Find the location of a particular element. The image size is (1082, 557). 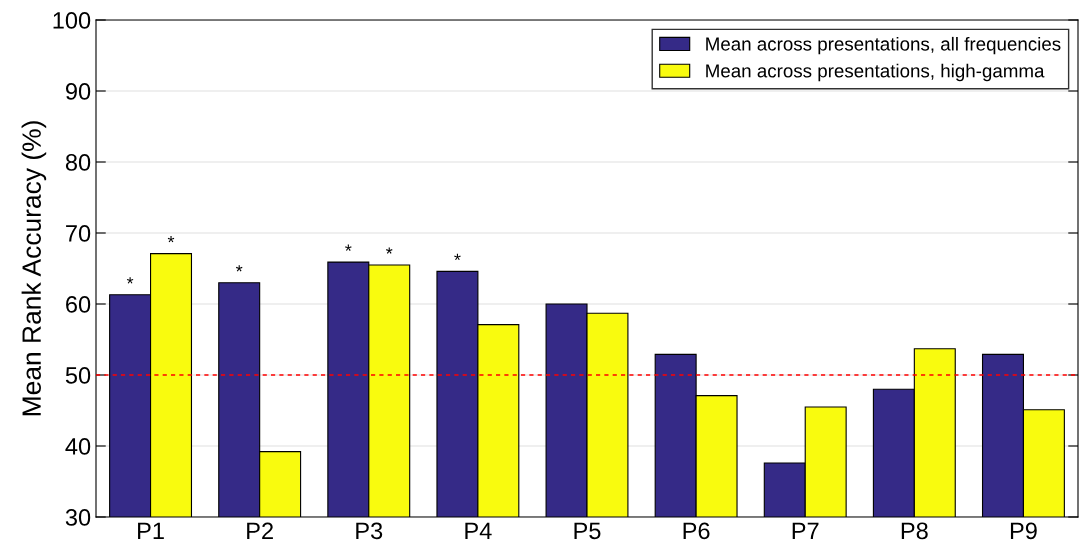

y-tick-label: 60 is located at coordinates (78, 304).